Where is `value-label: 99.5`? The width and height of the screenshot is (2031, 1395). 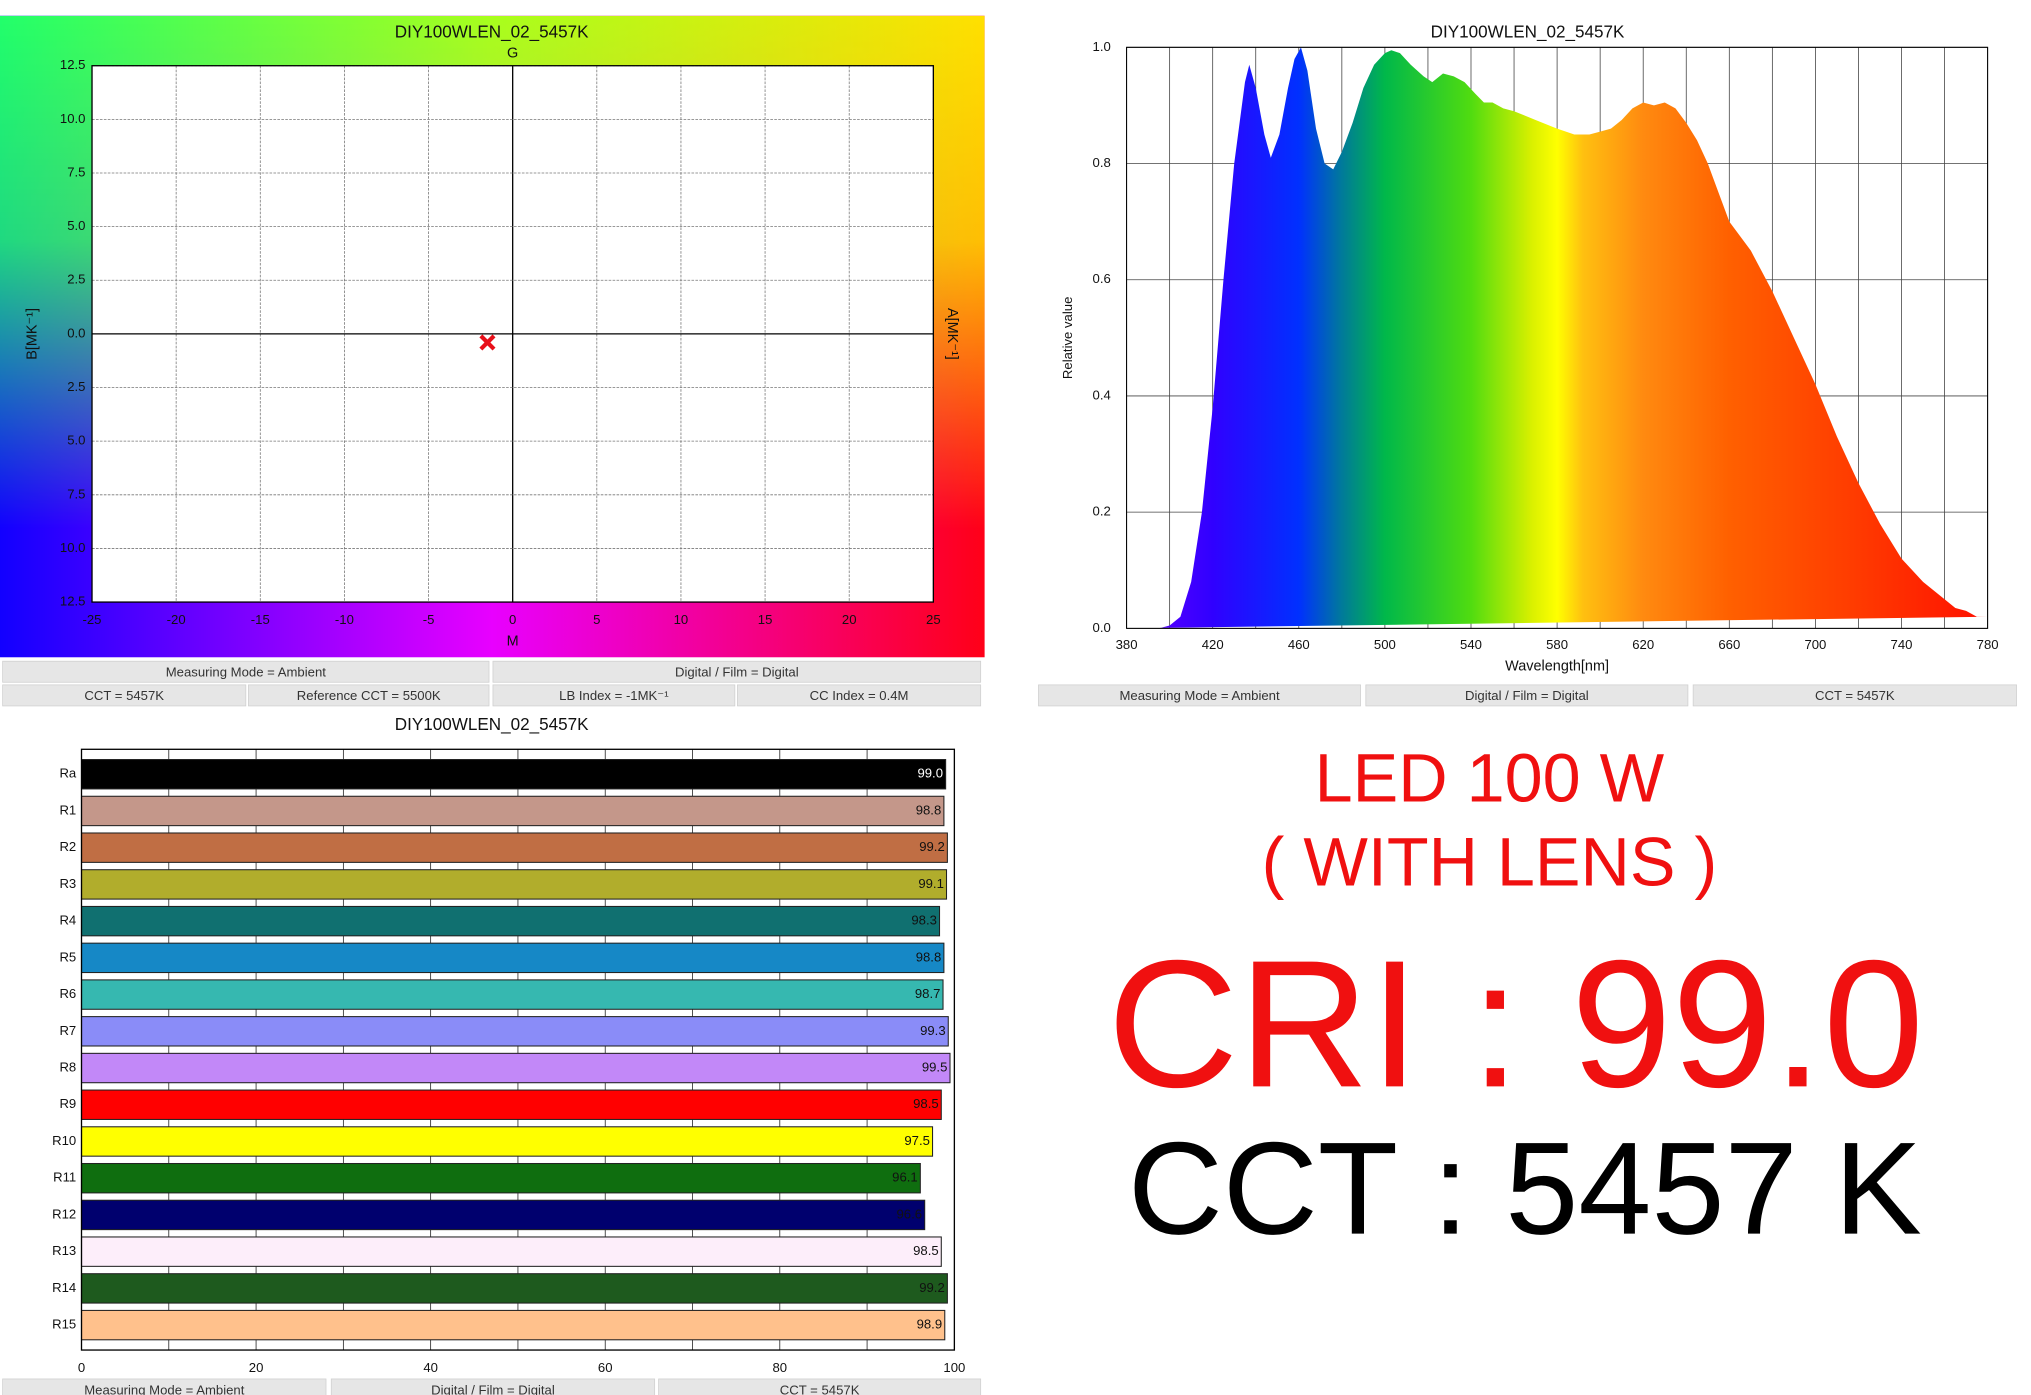
value-label: 99.5 is located at coordinates (935, 1066).